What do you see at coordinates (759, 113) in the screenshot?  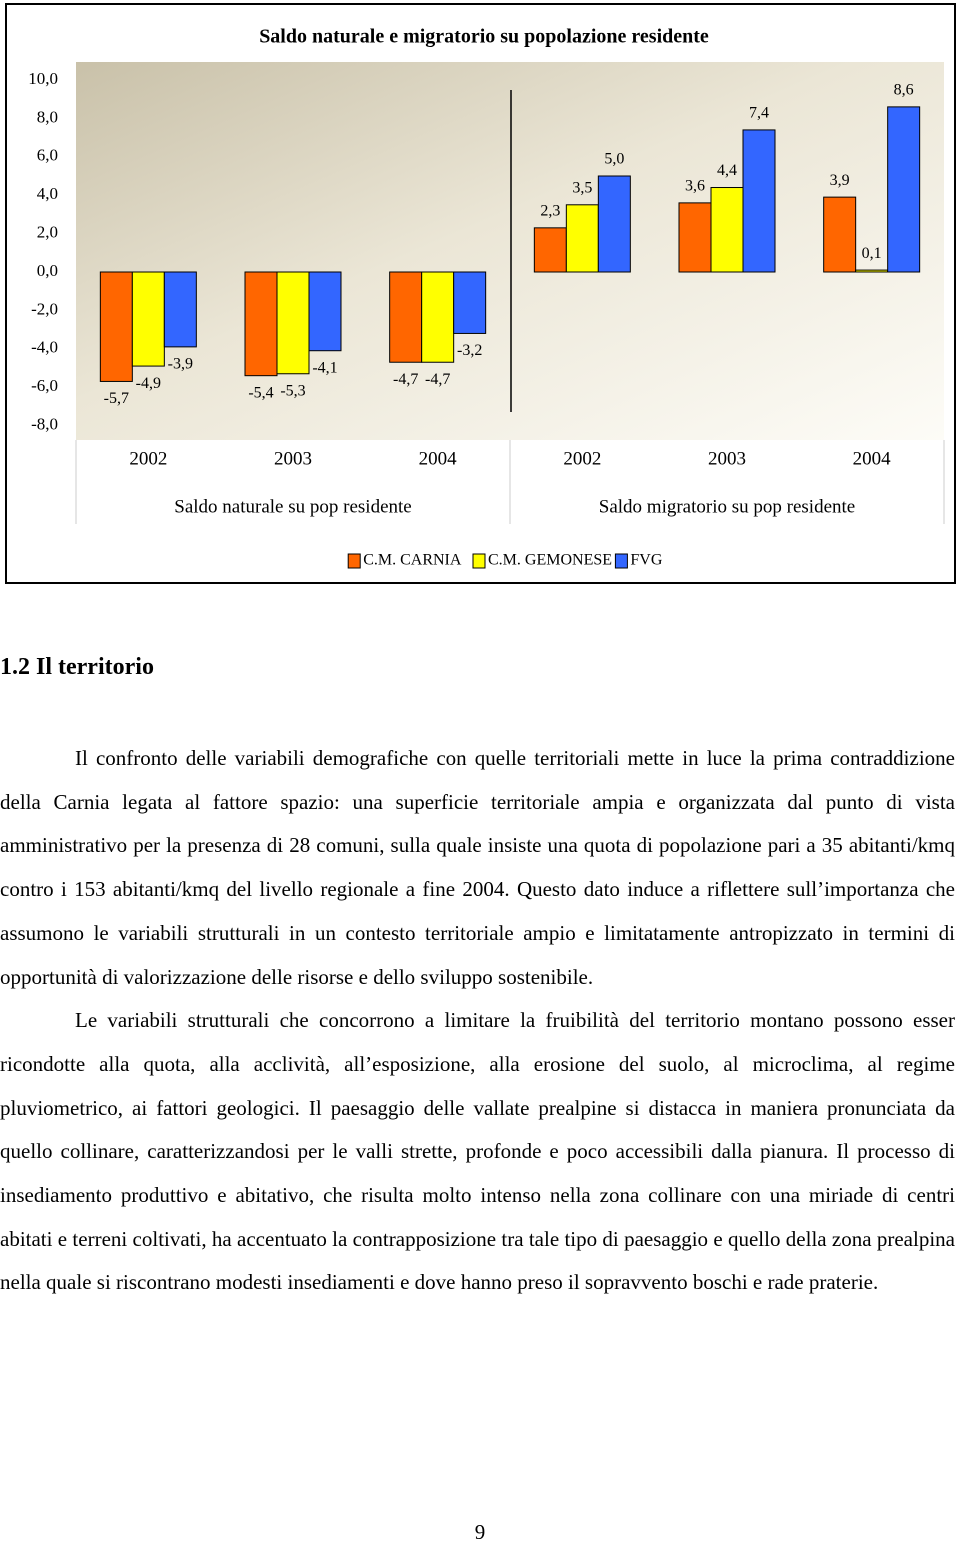 I see `value-label: 7,4` at bounding box center [759, 113].